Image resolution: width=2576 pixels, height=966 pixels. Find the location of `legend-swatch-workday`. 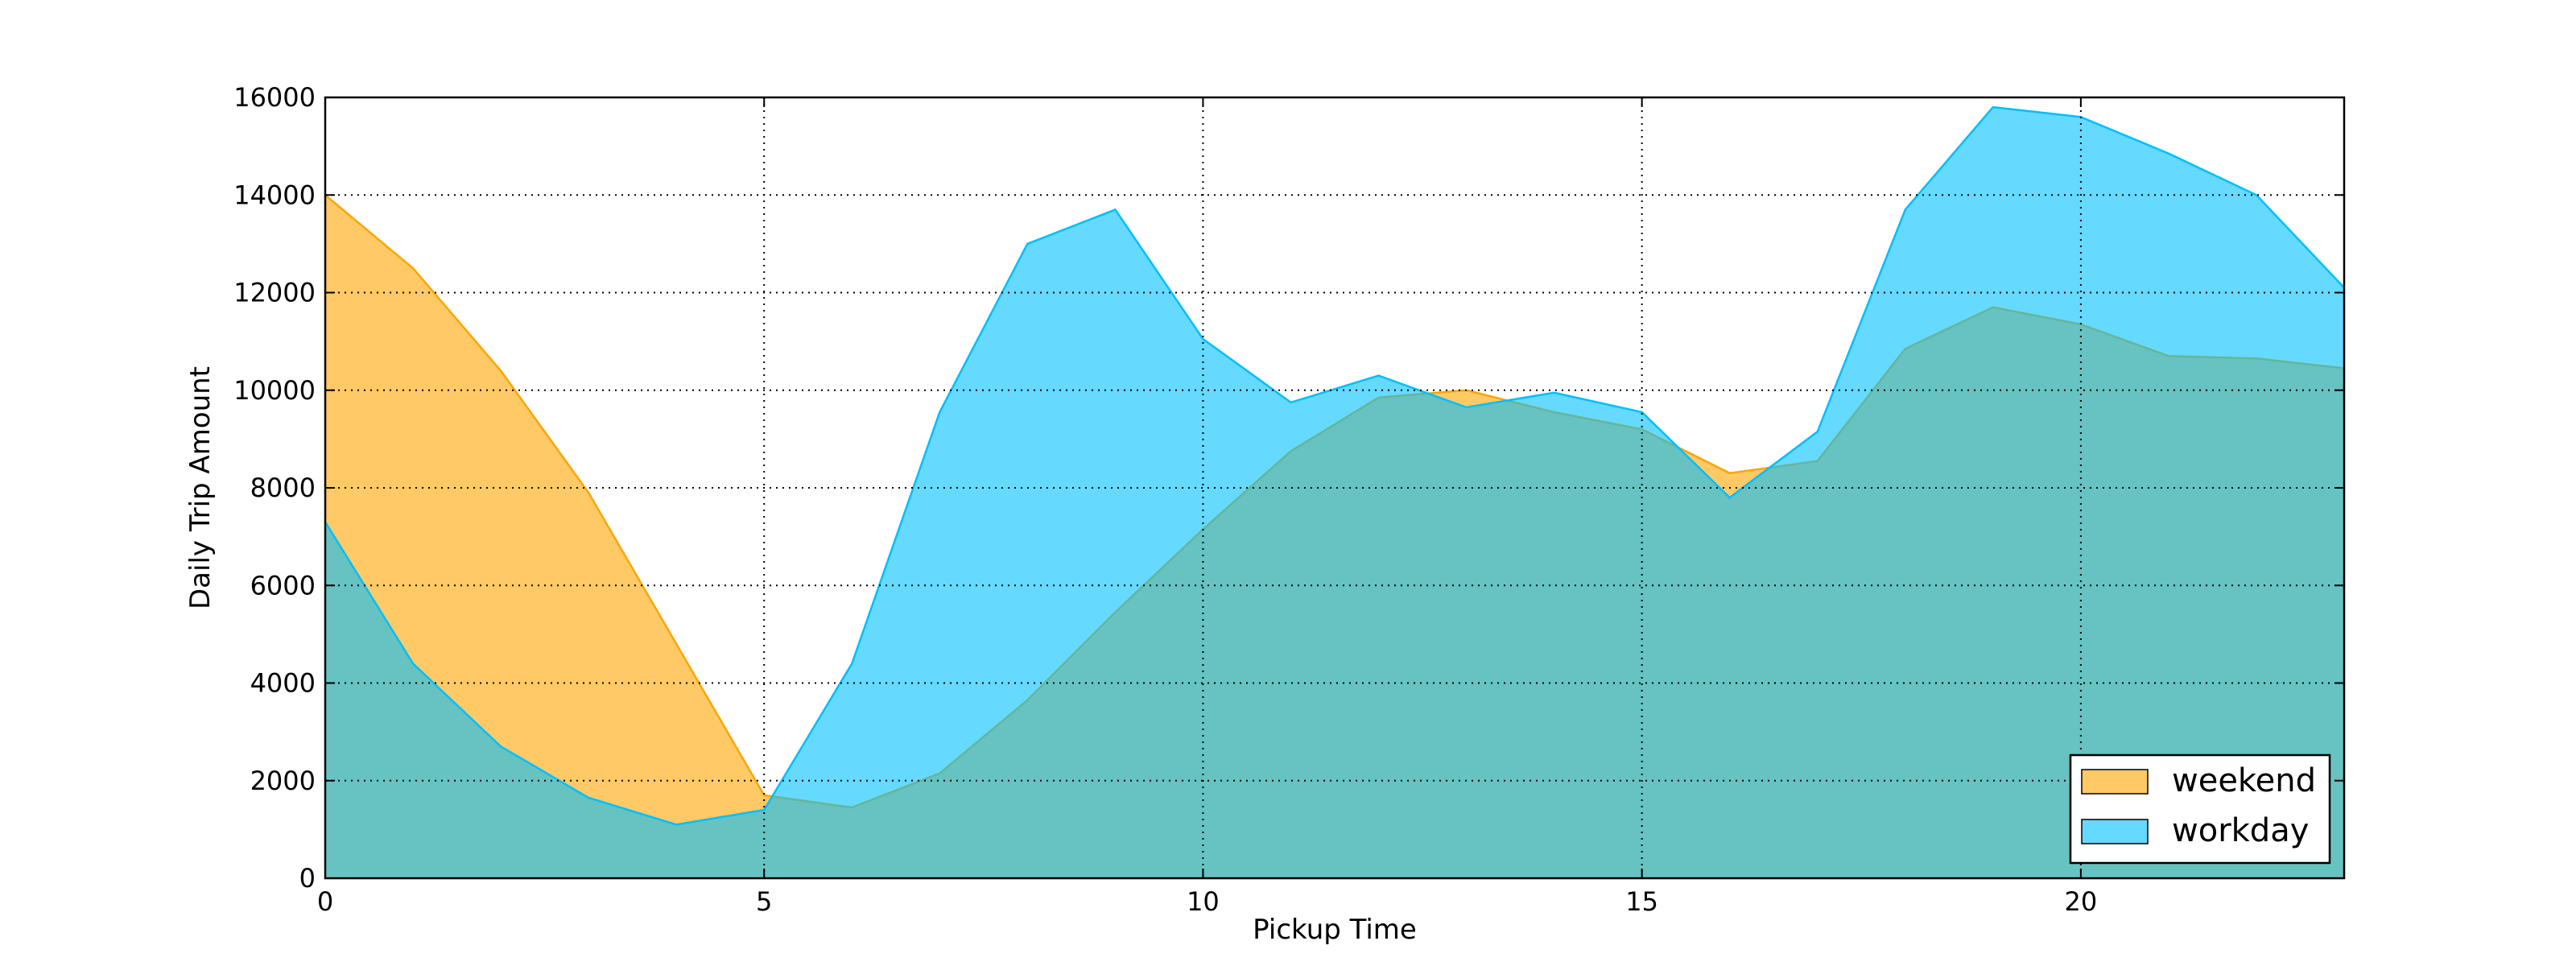

legend-swatch-workday is located at coordinates (2115, 831).